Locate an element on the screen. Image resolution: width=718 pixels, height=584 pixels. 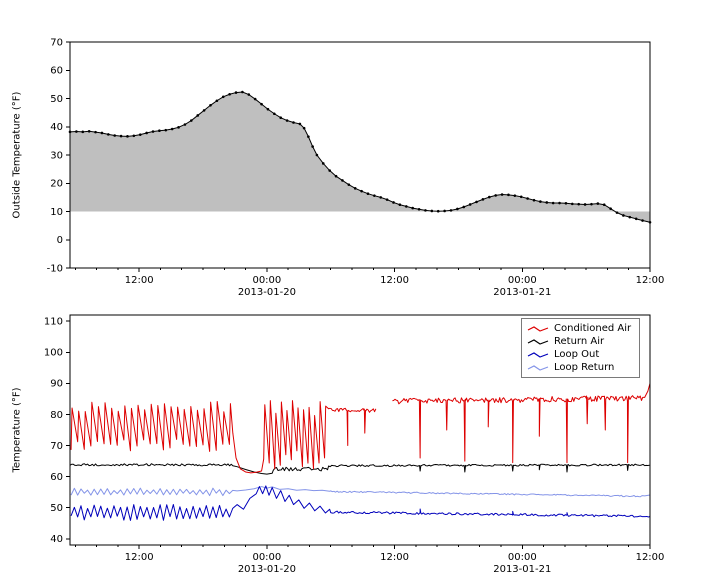
series-loop-return is located at coordinates (360, 492).